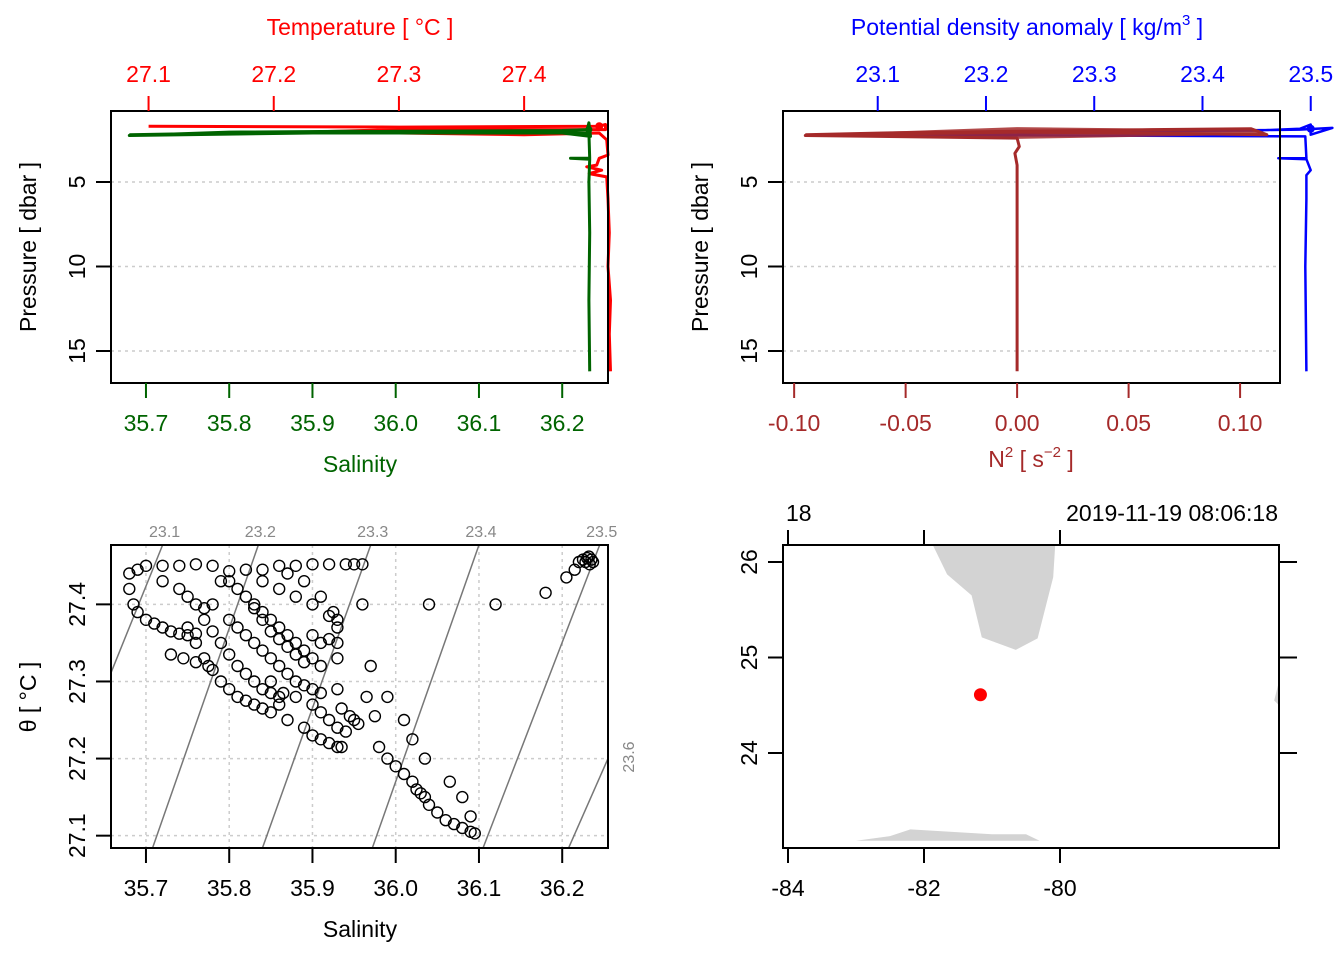  What do you see at coordinates (1031, 458) in the screenshot?
I see `bottom-axis-title-n2: N2 [ s−2 ]` at bounding box center [1031, 458].